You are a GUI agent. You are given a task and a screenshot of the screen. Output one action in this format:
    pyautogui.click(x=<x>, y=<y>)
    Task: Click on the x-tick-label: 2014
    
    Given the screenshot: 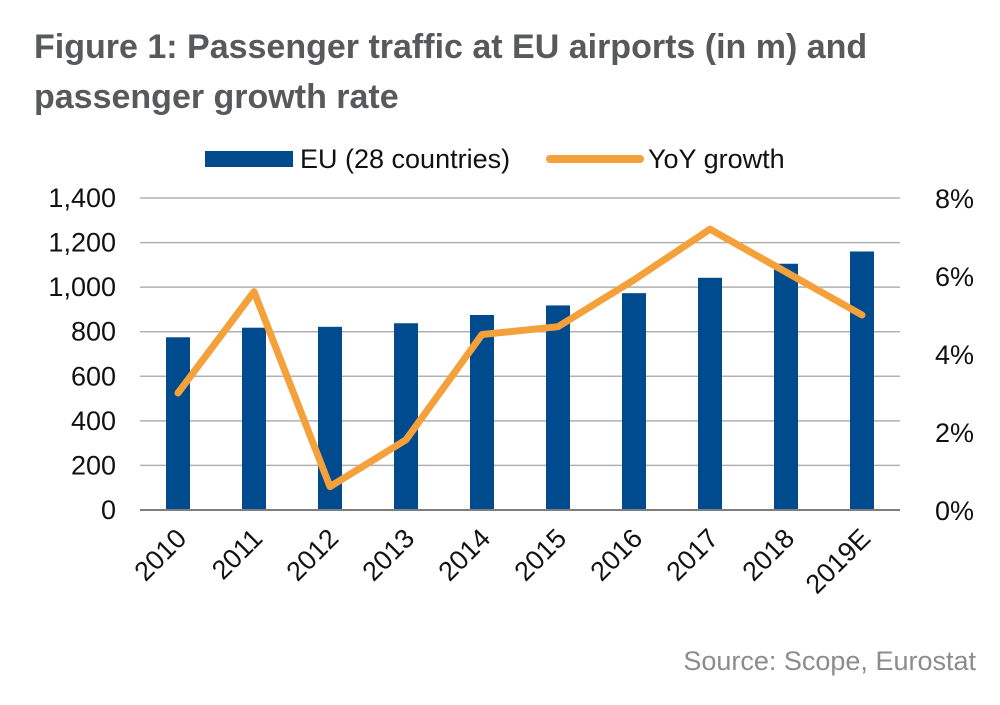 What is the action you would take?
    pyautogui.click(x=465, y=555)
    